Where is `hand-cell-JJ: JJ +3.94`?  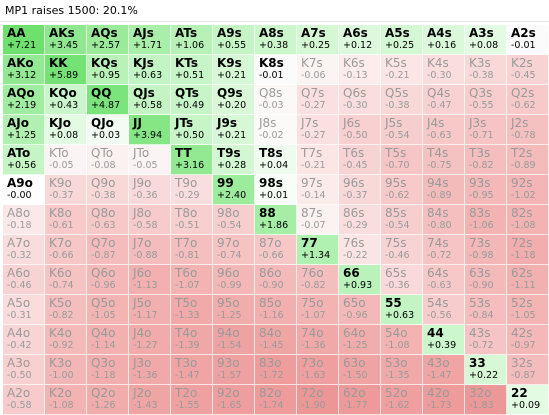
hand-cell-JJ: JJ +3.94 is located at coordinates (150, 130).